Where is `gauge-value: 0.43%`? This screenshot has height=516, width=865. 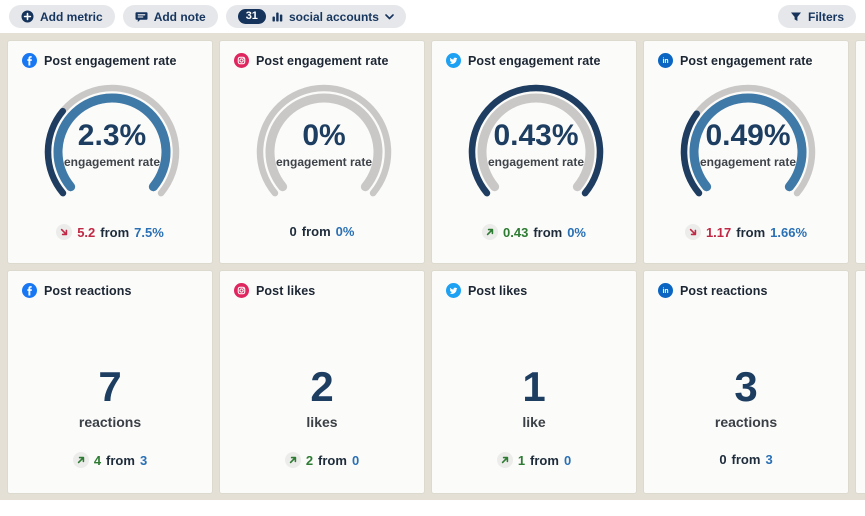
gauge-value: 0.43% is located at coordinates (536, 135).